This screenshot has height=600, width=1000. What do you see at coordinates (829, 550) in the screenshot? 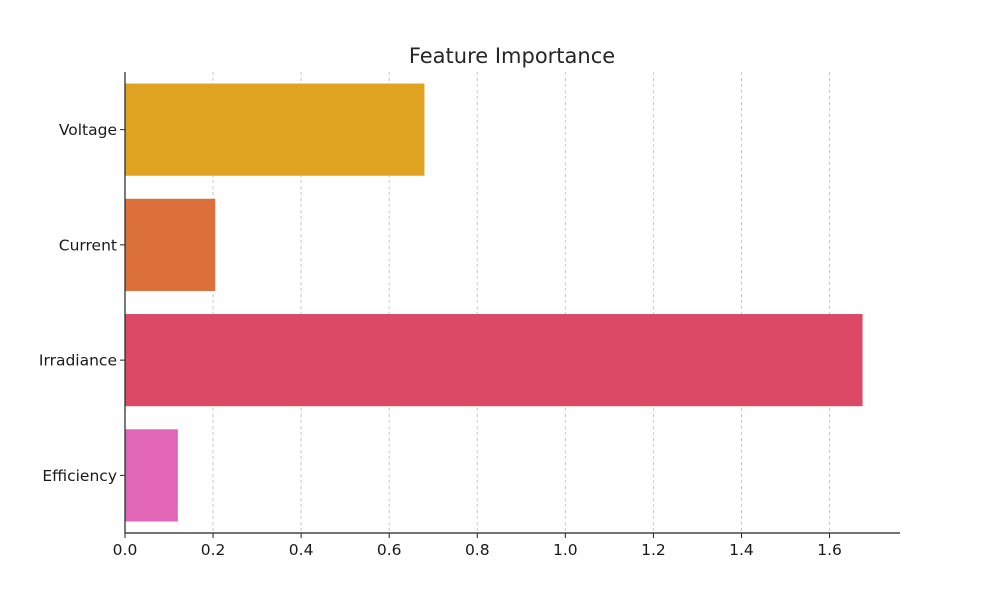
I see `x-tick-label: 1.6` at bounding box center [829, 550].